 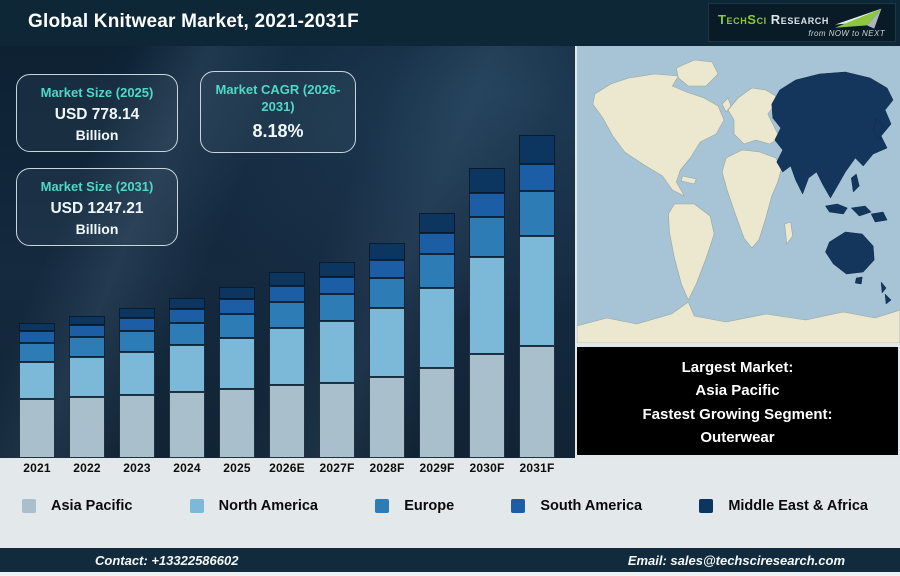 What do you see at coordinates (193, 21) in the screenshot?
I see `page-title: Global Knitwear Market, 2021-2031F` at bounding box center [193, 21].